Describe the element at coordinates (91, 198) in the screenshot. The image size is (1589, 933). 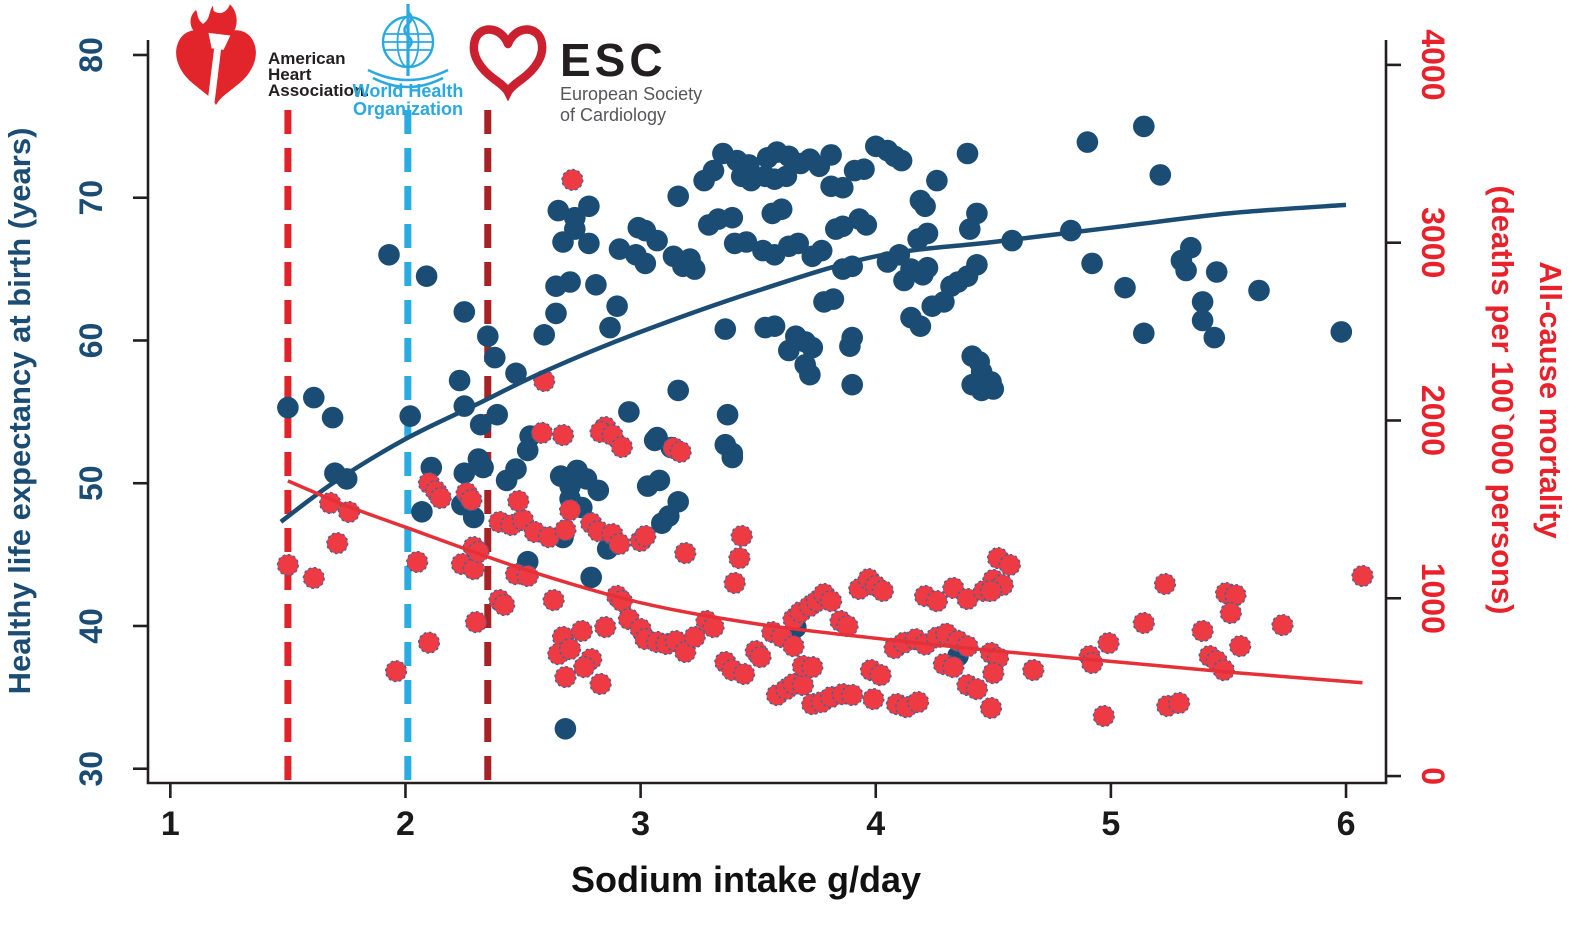
I see `left-tick-label: 70` at that location.